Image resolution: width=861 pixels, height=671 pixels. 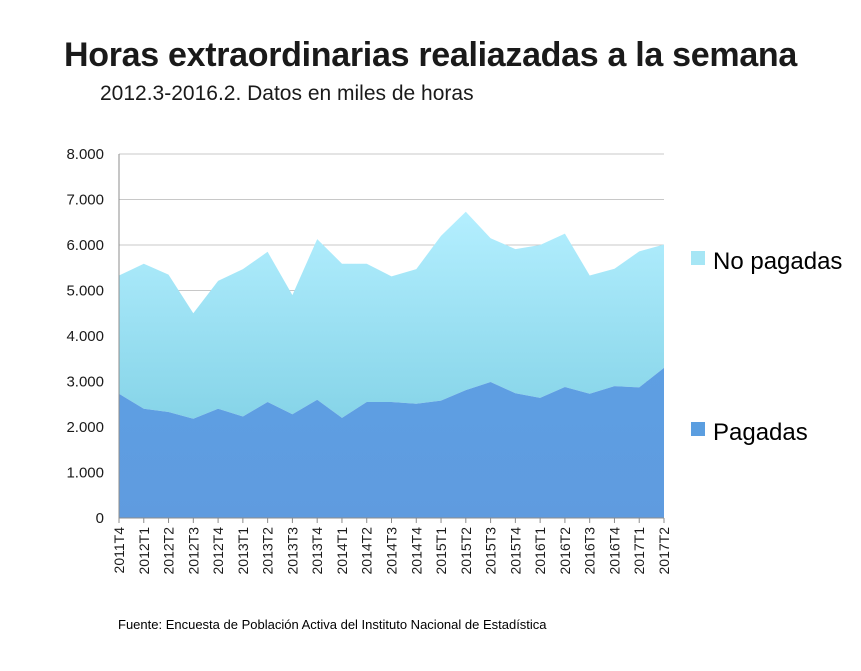 I want to click on chart-subtitle: 2012.3-2016.2. Datos en miles de horas, so click(x=287, y=93).